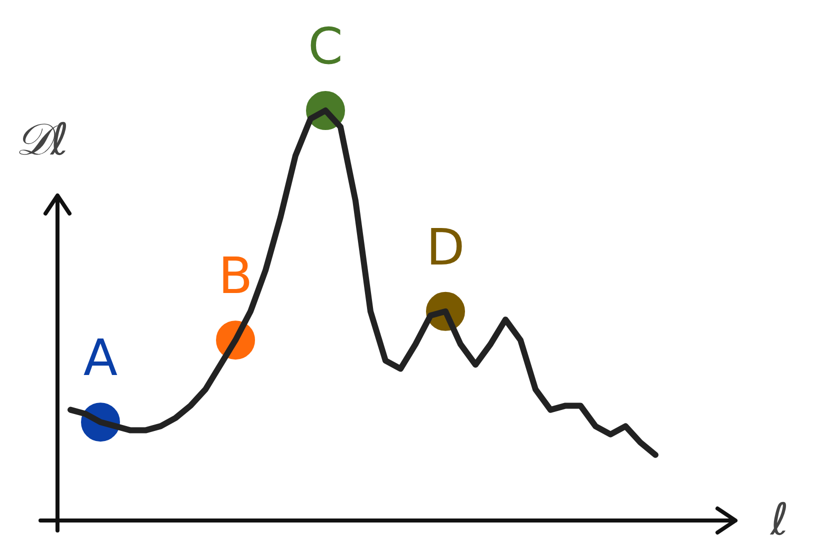  What do you see at coordinates (100, 358) in the screenshot?
I see `annotation: A` at bounding box center [100, 358].